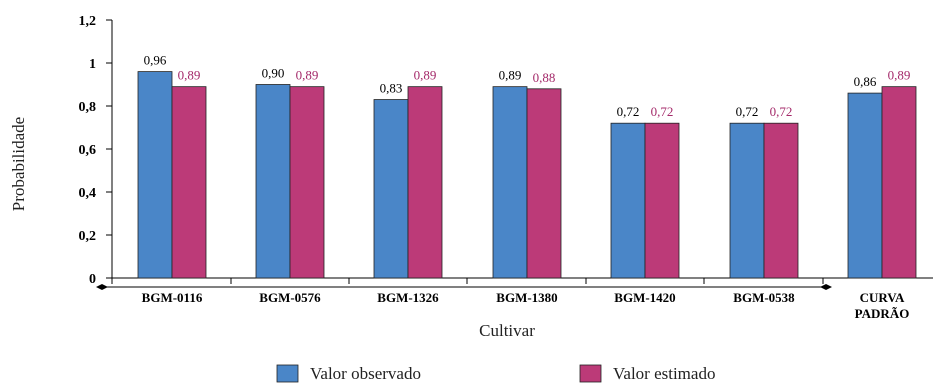  I want to click on y-tick-label: 1, so click(92, 64).